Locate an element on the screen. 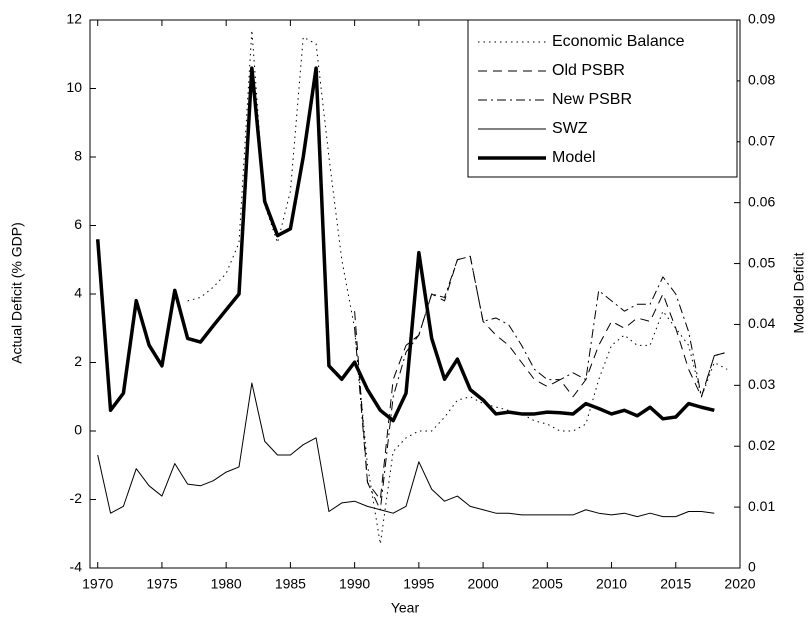 Image resolution: width=812 pixels, height=623 pixels. x-tick-label: 2020 is located at coordinates (739, 584).